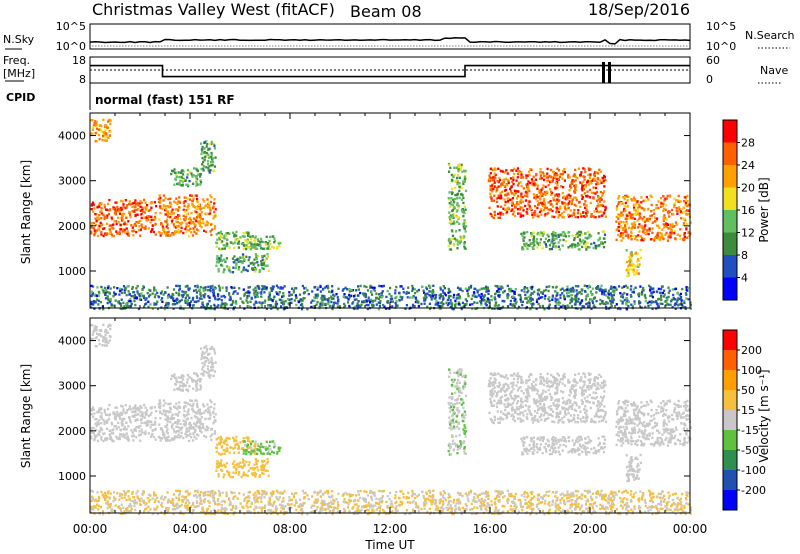 Image resolution: width=800 pixels, height=554 pixels. Describe the element at coordinates (390, 36) in the screenshot. I see `nsky-frame` at that location.